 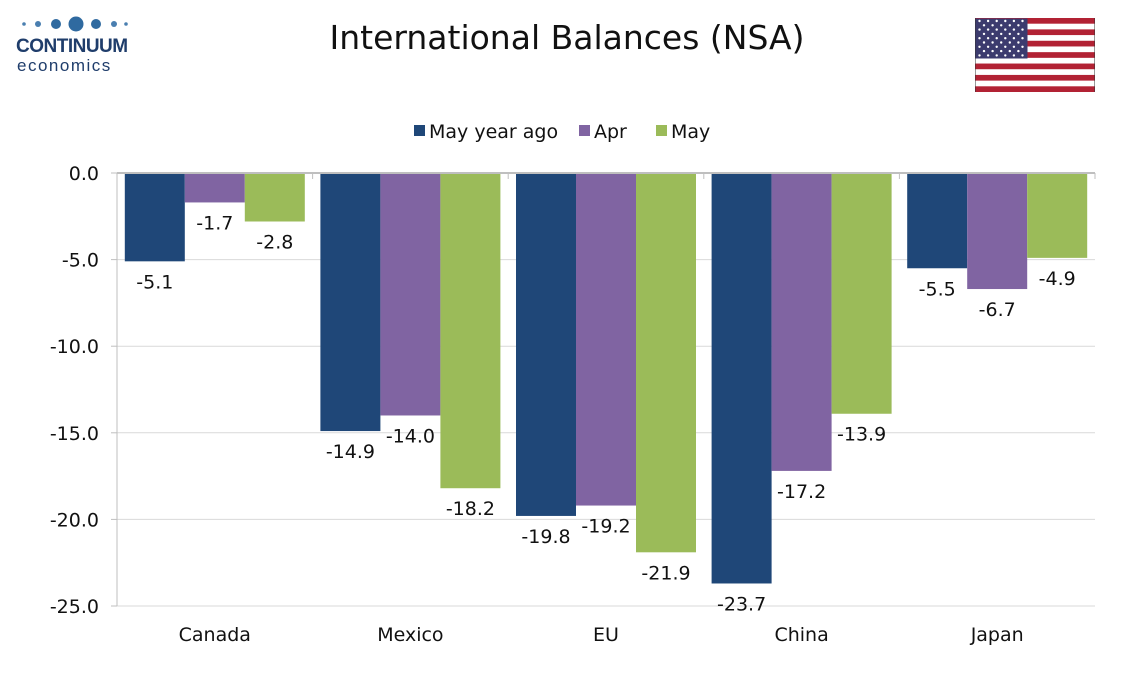 What do you see at coordinates (997, 310) in the screenshot?
I see `data-label: -6.7` at bounding box center [997, 310].